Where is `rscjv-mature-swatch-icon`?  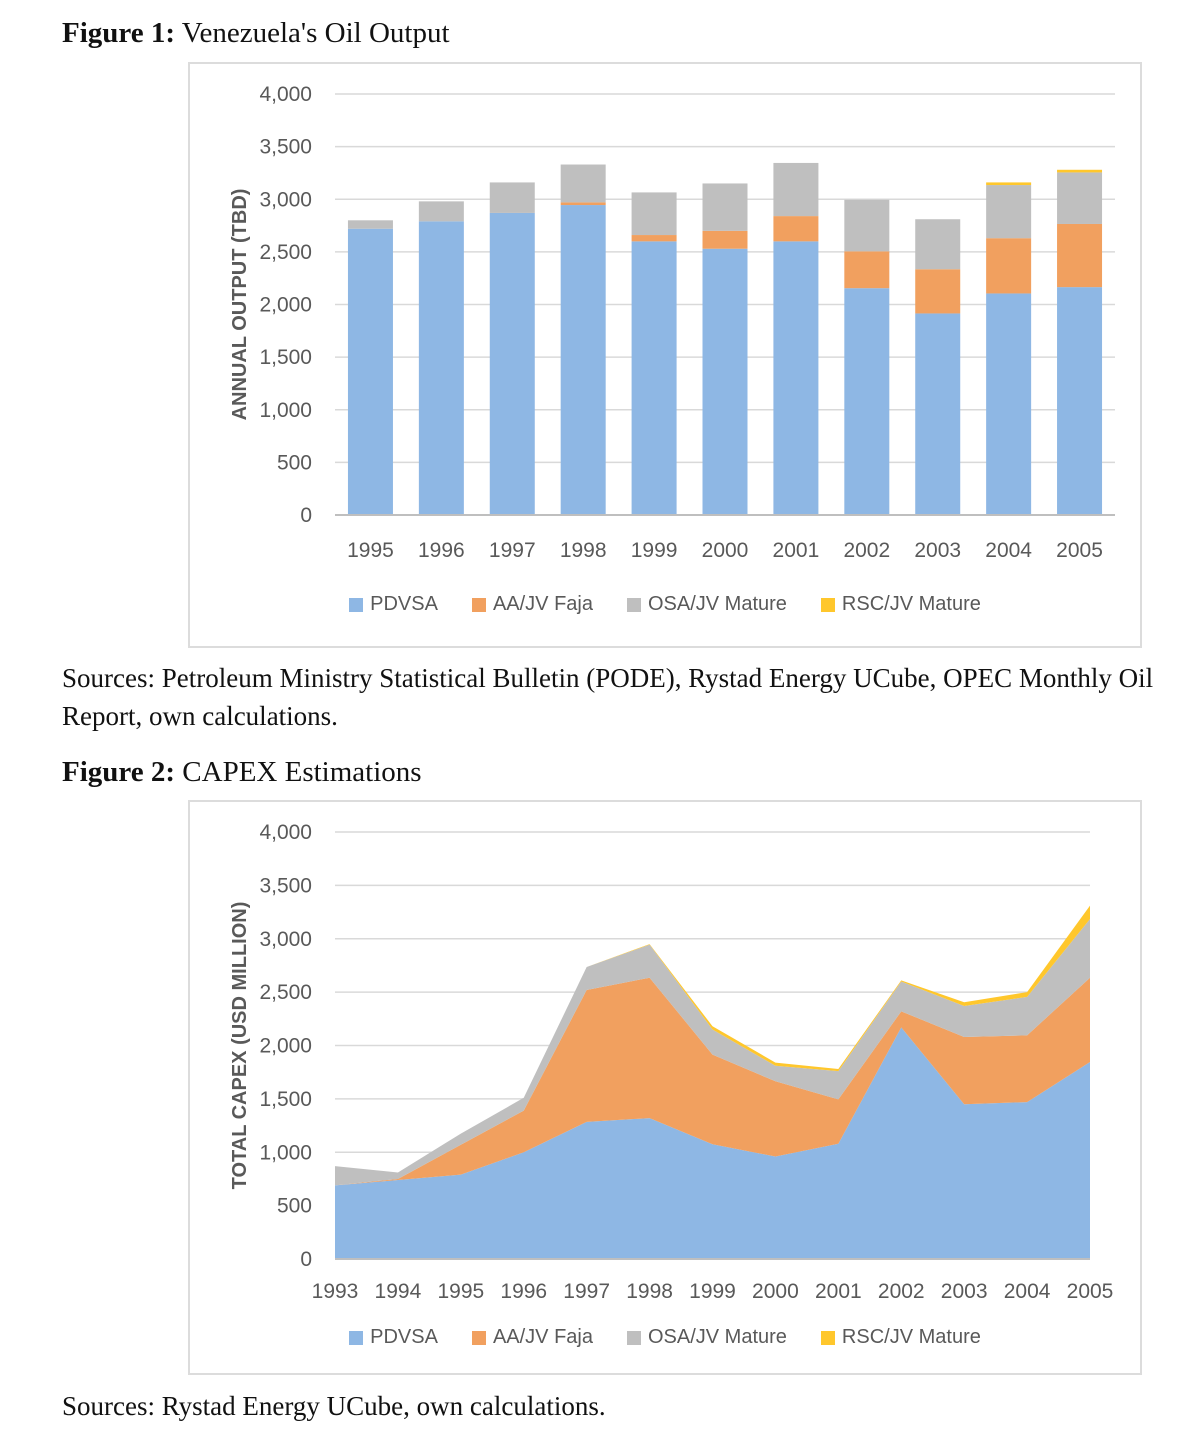 rscjv-mature-swatch-icon is located at coordinates (827, 604).